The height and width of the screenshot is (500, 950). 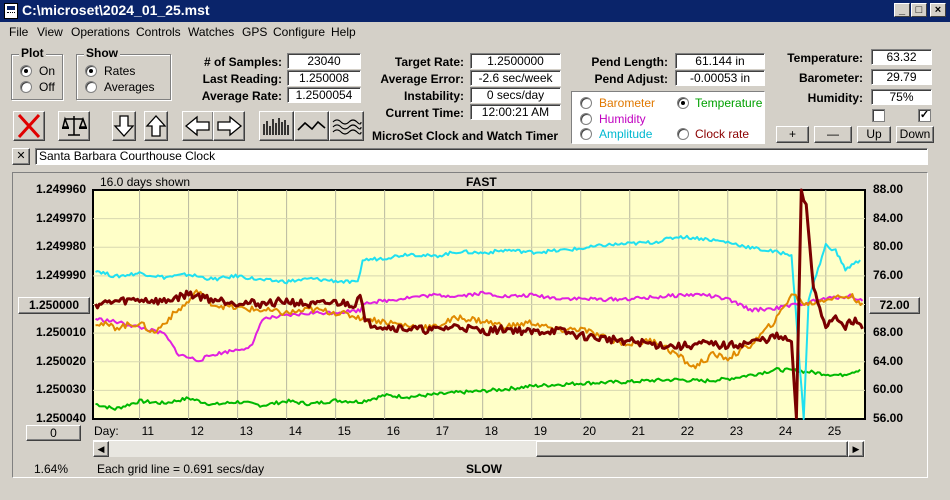 I want to click on left-axis-label: 1.250010, so click(x=60, y=332).